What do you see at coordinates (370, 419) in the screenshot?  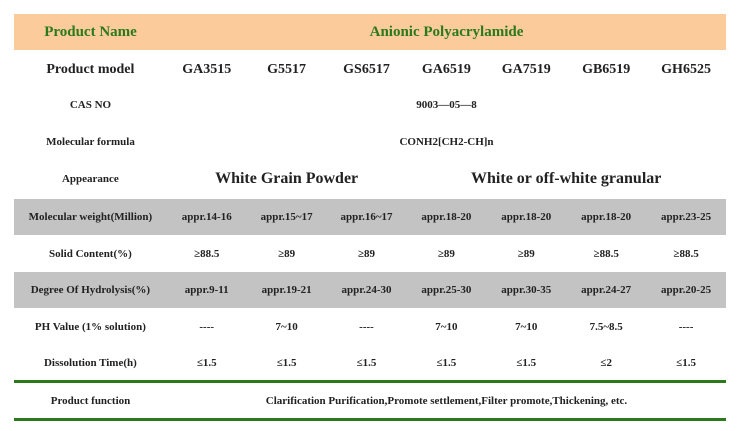 I see `green-divider-bottom` at bounding box center [370, 419].